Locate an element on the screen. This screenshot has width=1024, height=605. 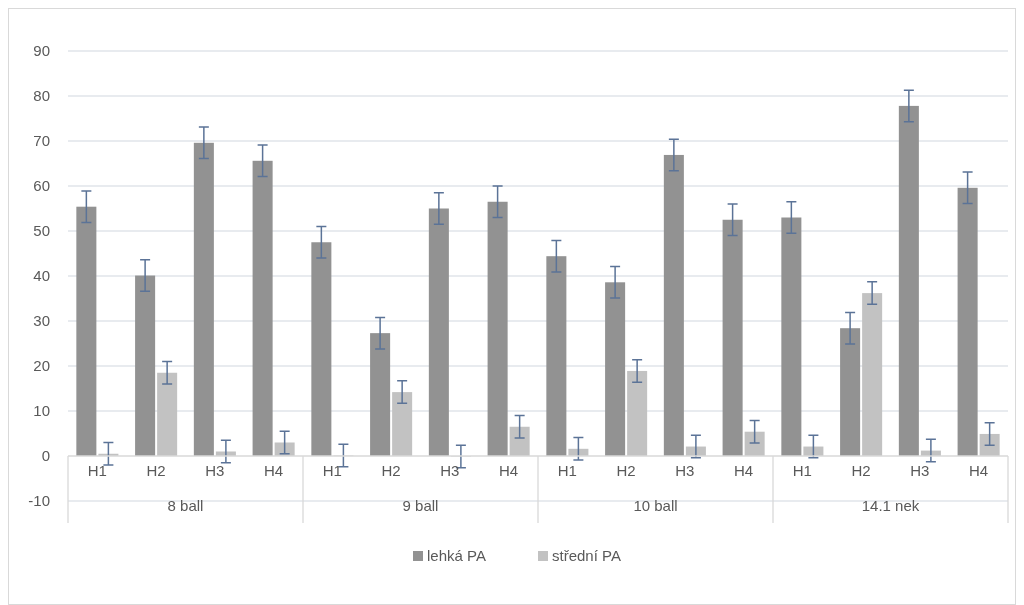
y-tick-label: 40 is located at coordinates (41, 276).